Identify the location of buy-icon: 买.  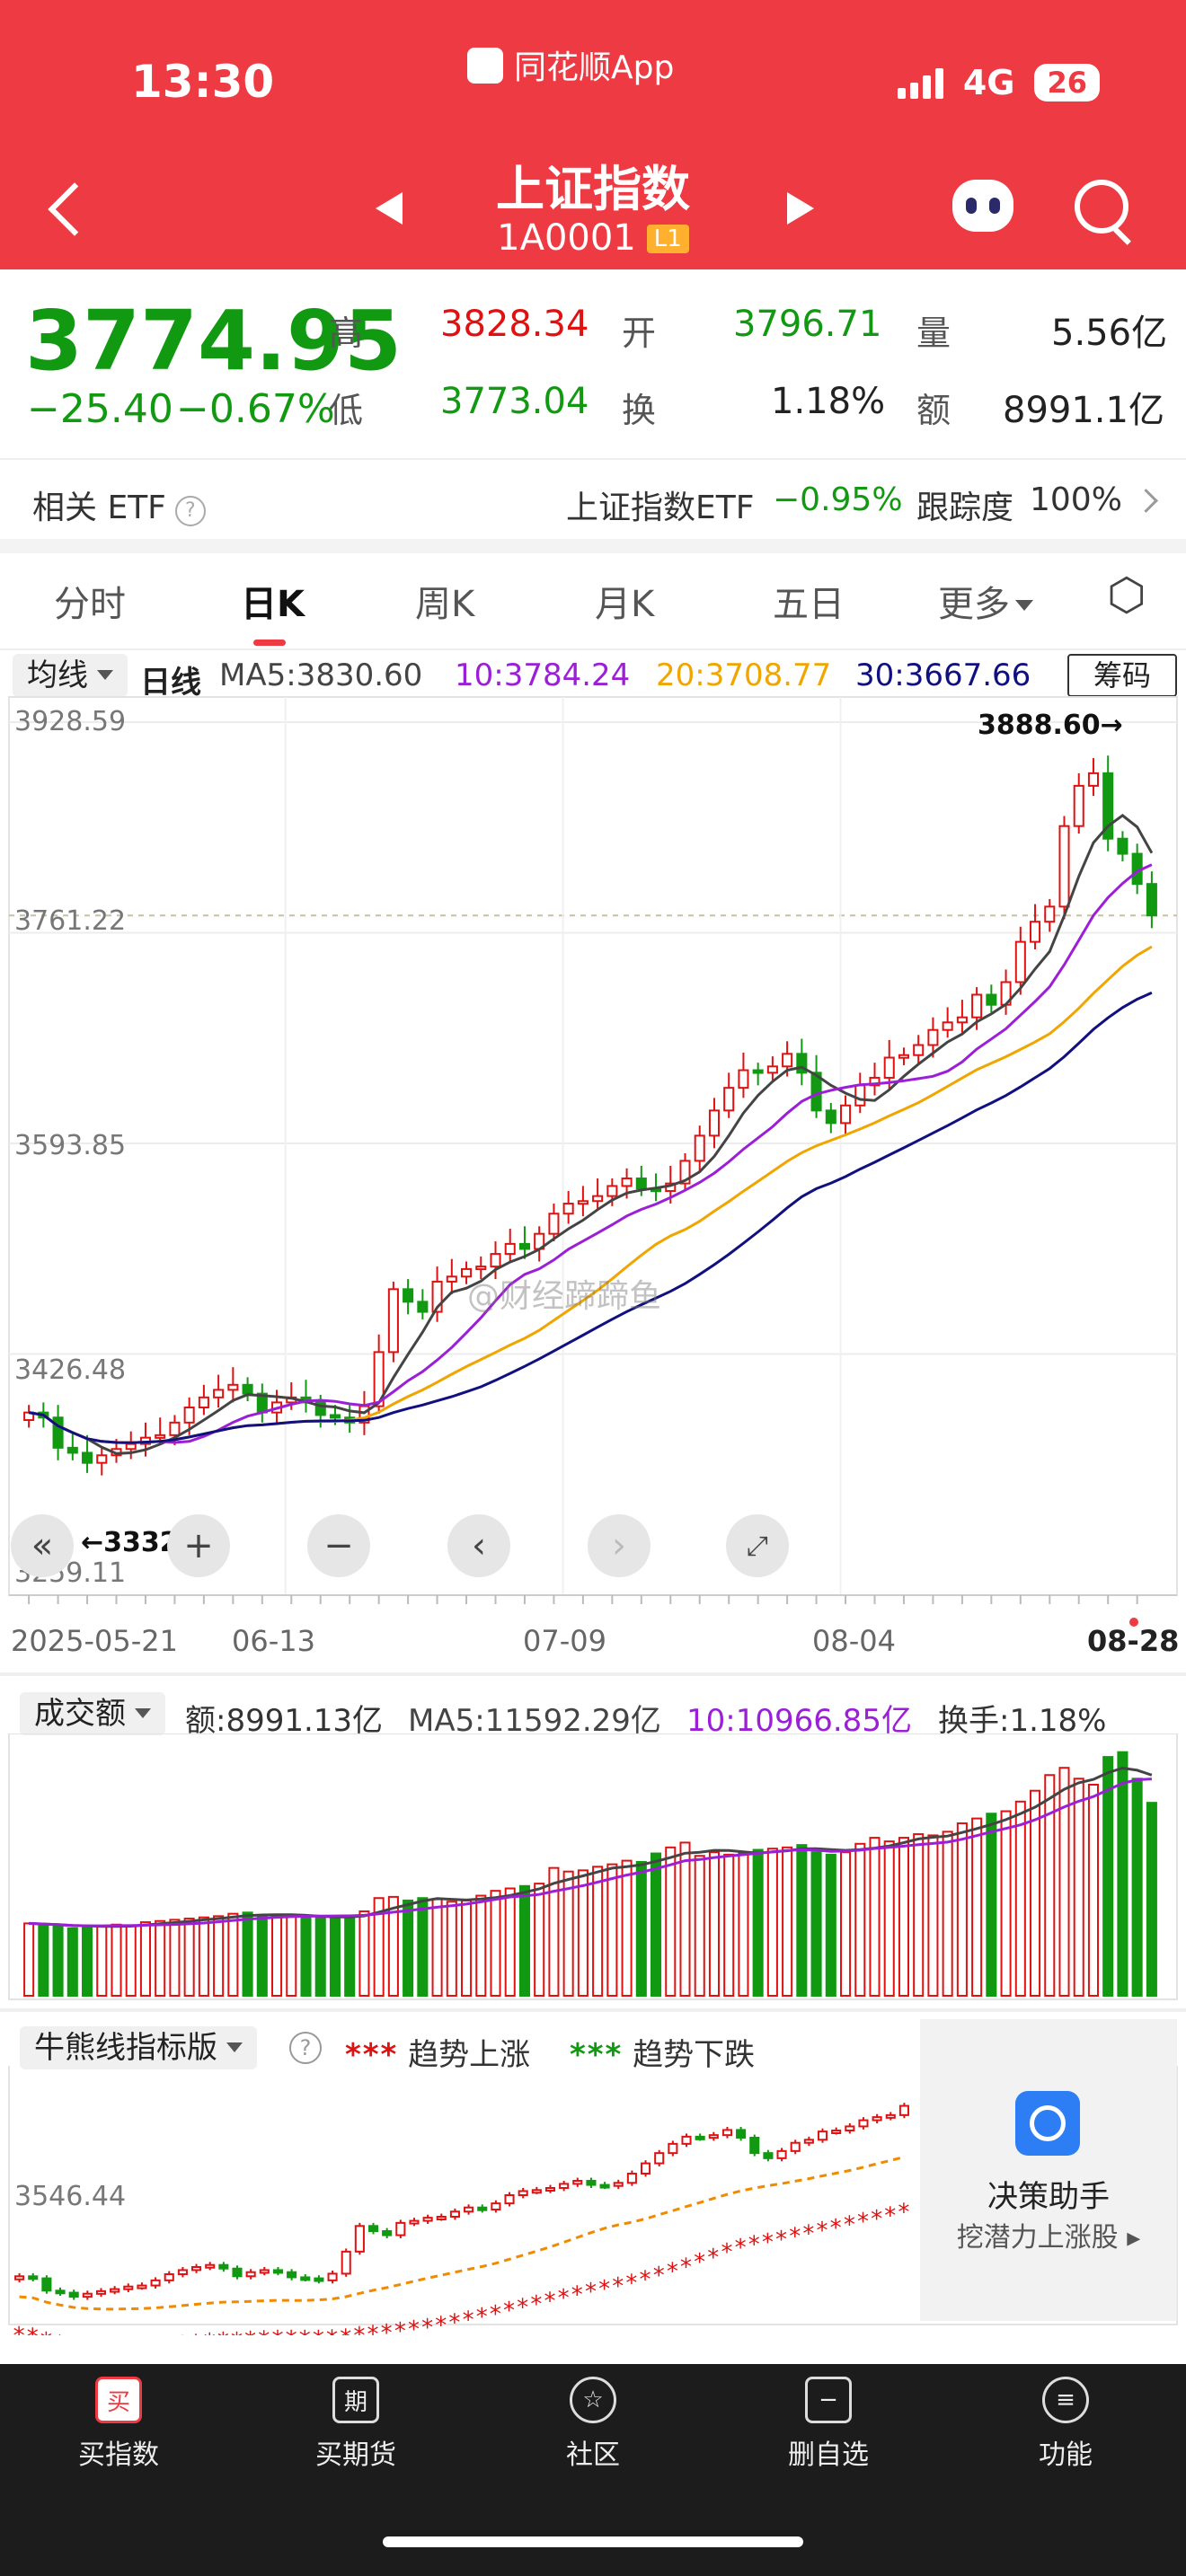
(118, 2400).